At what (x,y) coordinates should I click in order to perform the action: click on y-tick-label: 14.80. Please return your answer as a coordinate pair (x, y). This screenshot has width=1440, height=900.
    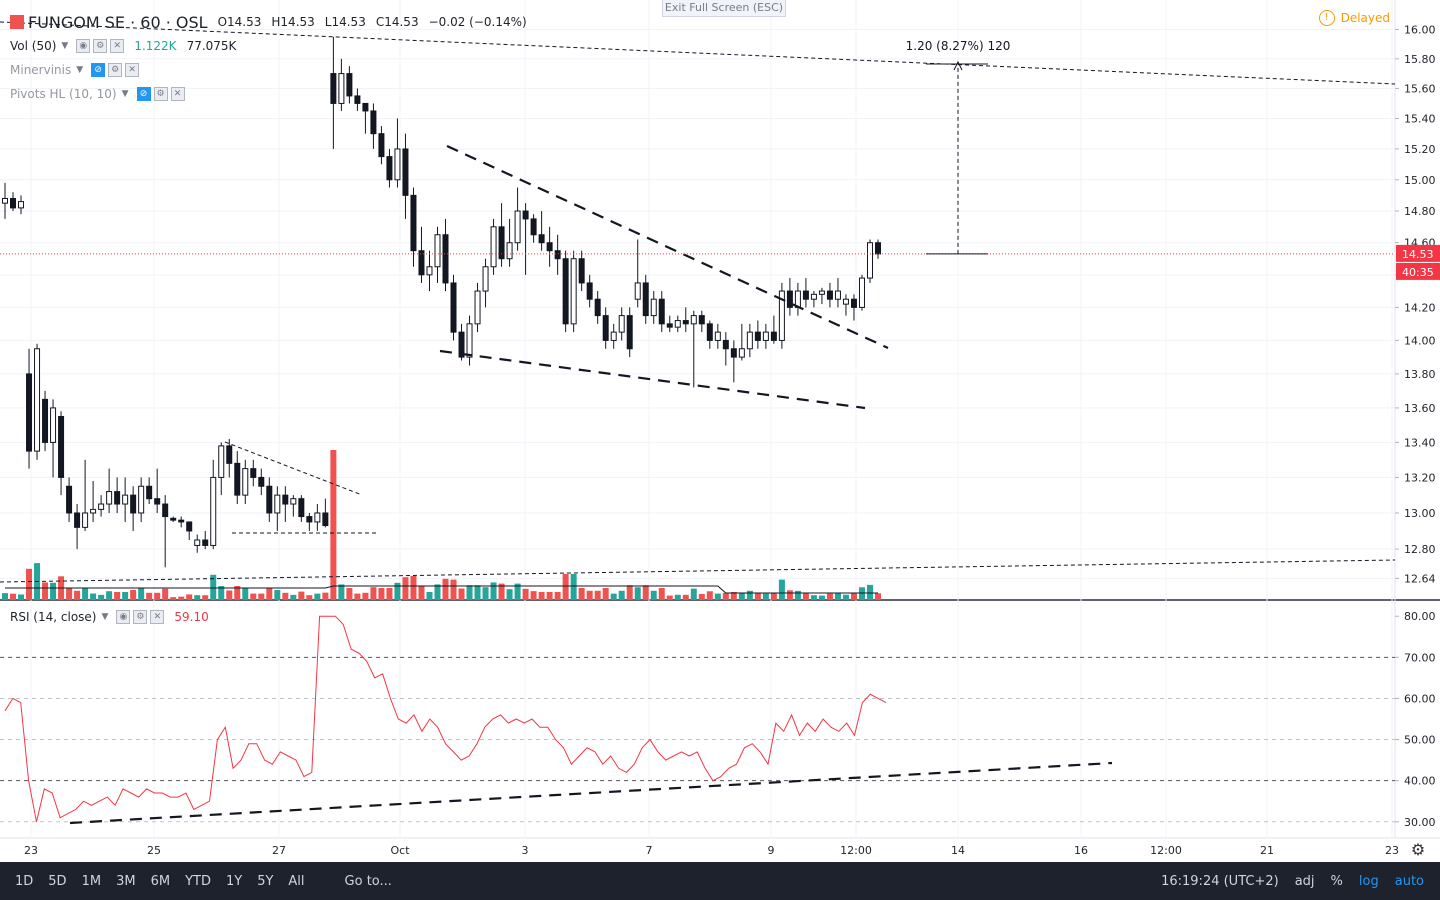
    Looking at the image, I should click on (1420, 211).